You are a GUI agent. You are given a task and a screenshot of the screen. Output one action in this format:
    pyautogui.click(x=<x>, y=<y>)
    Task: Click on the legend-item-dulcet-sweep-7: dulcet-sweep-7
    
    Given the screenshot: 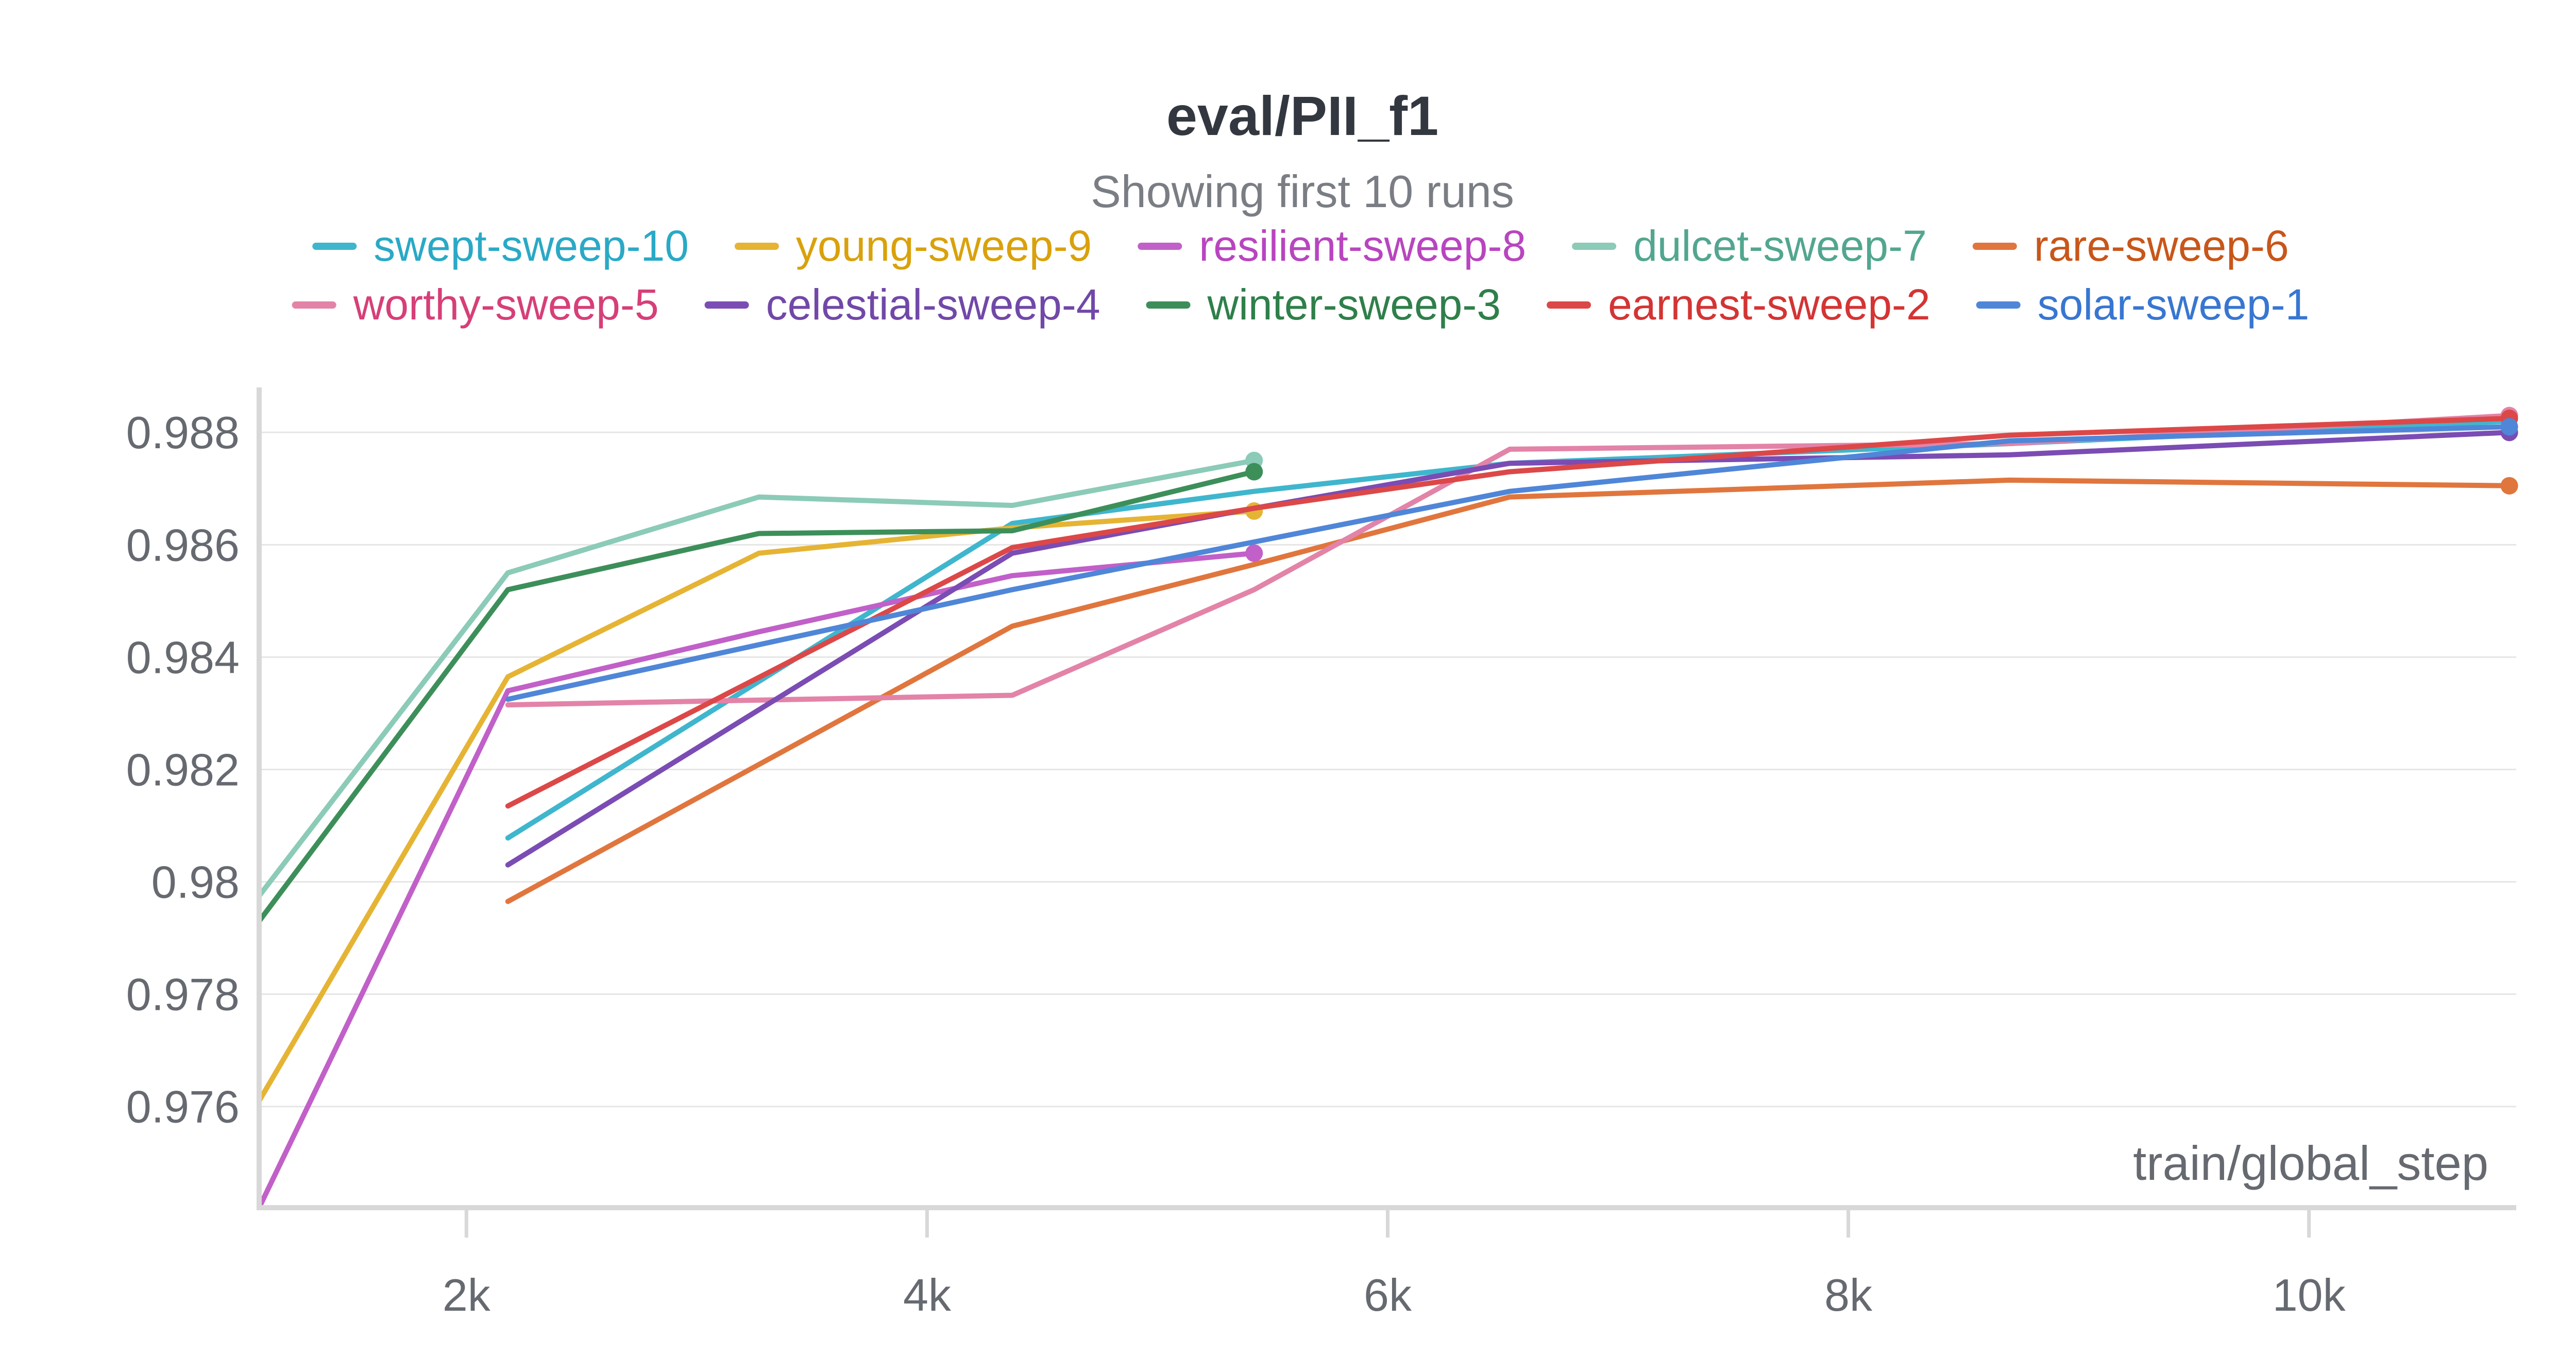 What is the action you would take?
    pyautogui.click(x=1749, y=246)
    